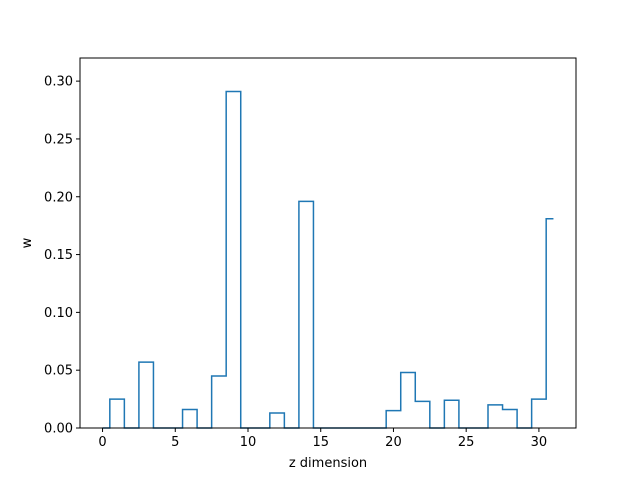  I want to click on y-tick-label: 0.00, so click(58, 429).